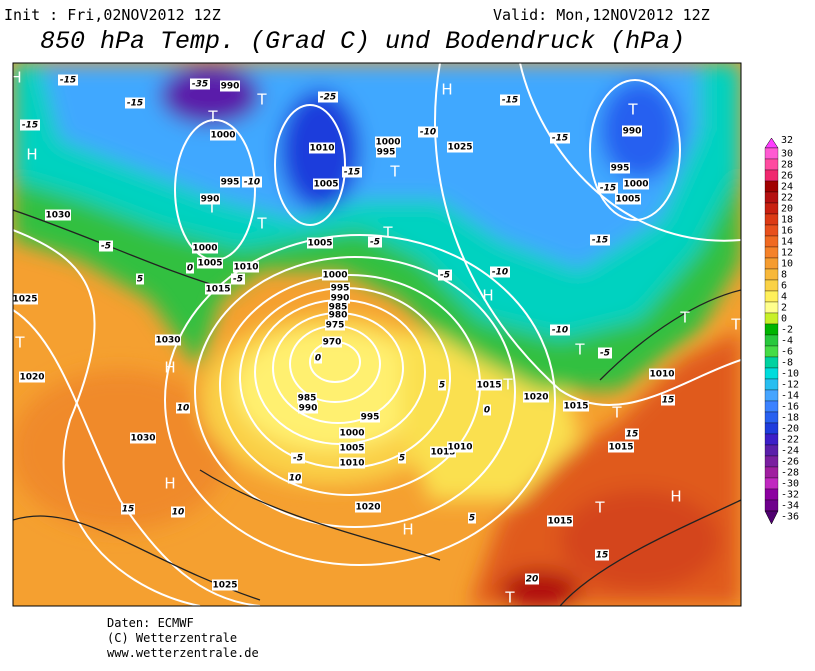 Image resolution: width=815 pixels, height=671 pixels. What do you see at coordinates (790, 418) in the screenshot?
I see `colorbar-label: -18` at bounding box center [790, 418].